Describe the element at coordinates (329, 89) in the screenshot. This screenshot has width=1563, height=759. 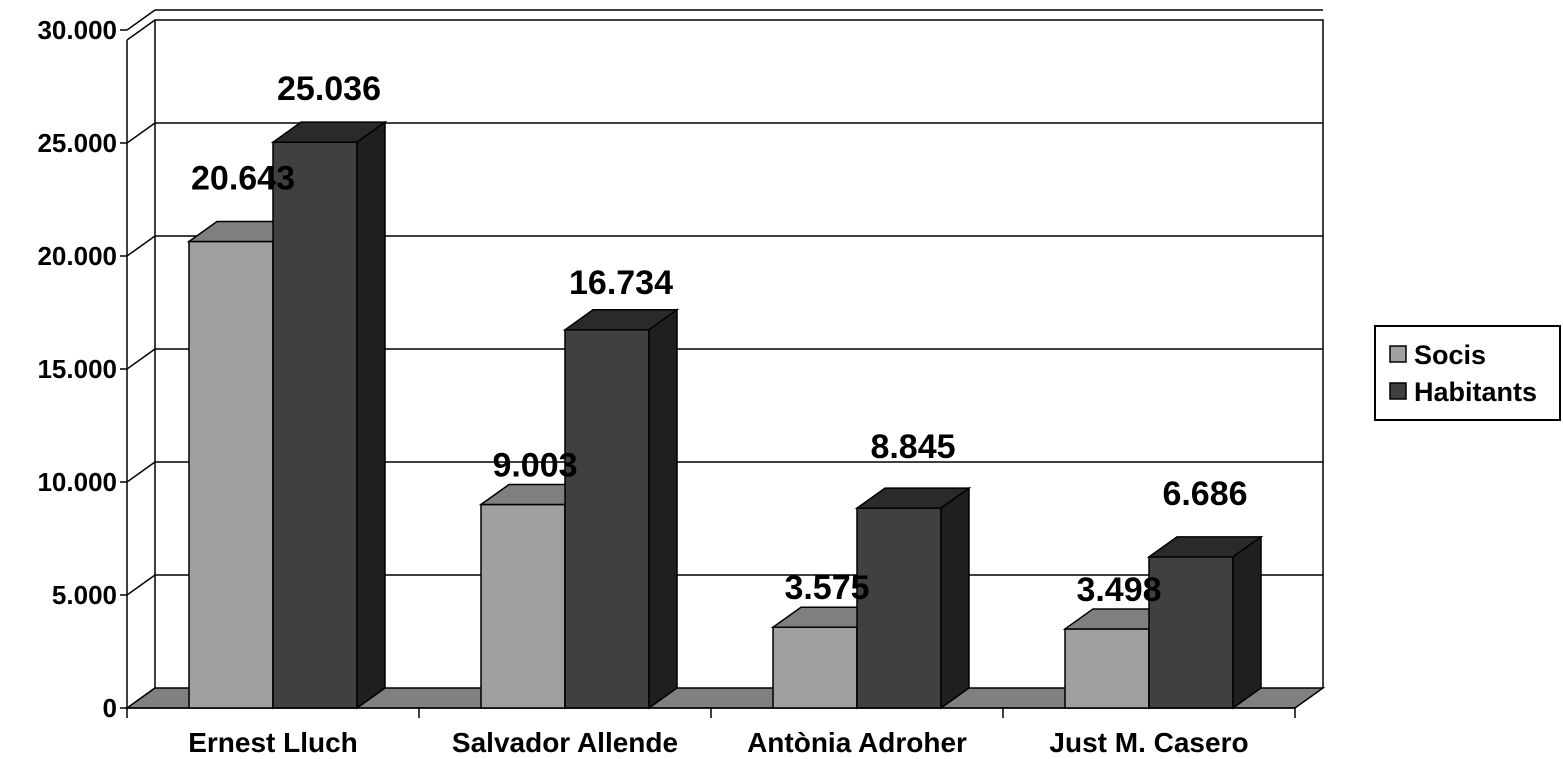
I see `data-label-habitants: 25.036` at that location.